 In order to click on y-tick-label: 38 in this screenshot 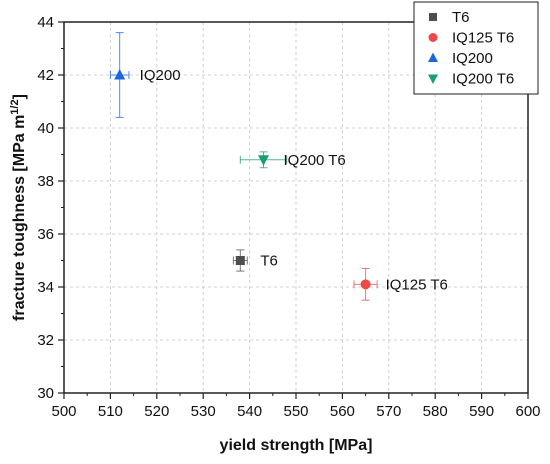, I will do `click(45, 181)`.